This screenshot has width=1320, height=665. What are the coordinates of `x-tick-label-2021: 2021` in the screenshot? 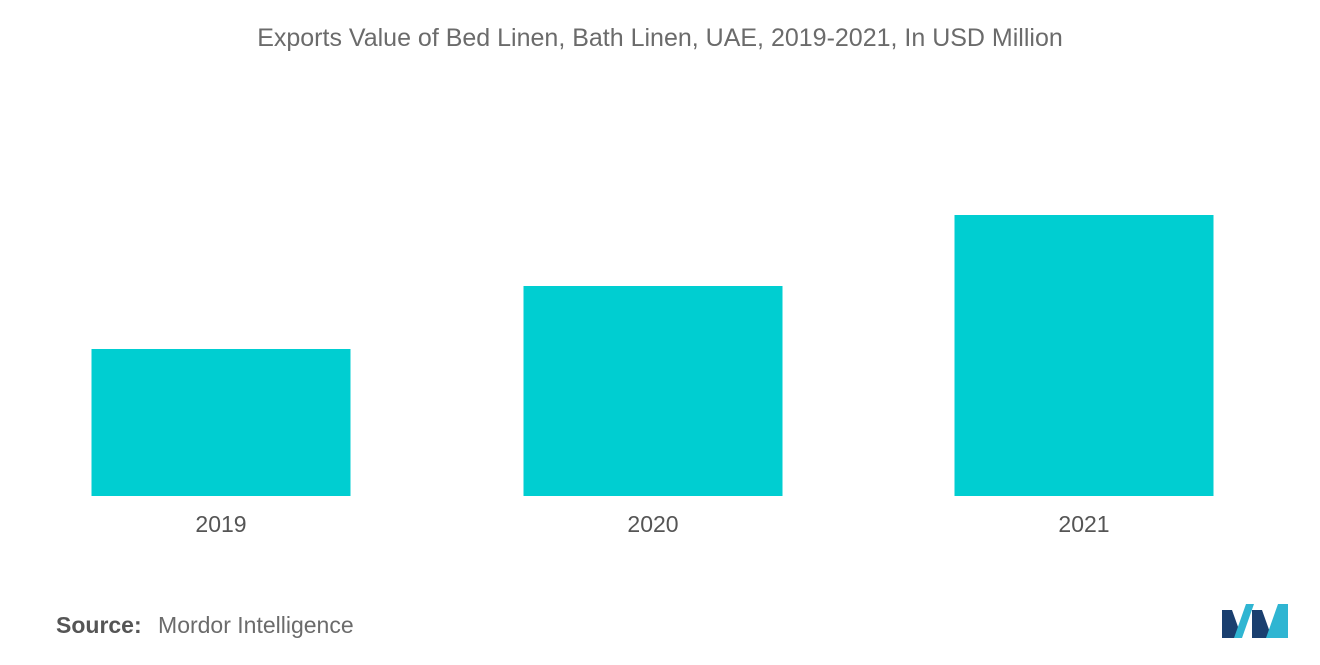 It's located at (1083, 524).